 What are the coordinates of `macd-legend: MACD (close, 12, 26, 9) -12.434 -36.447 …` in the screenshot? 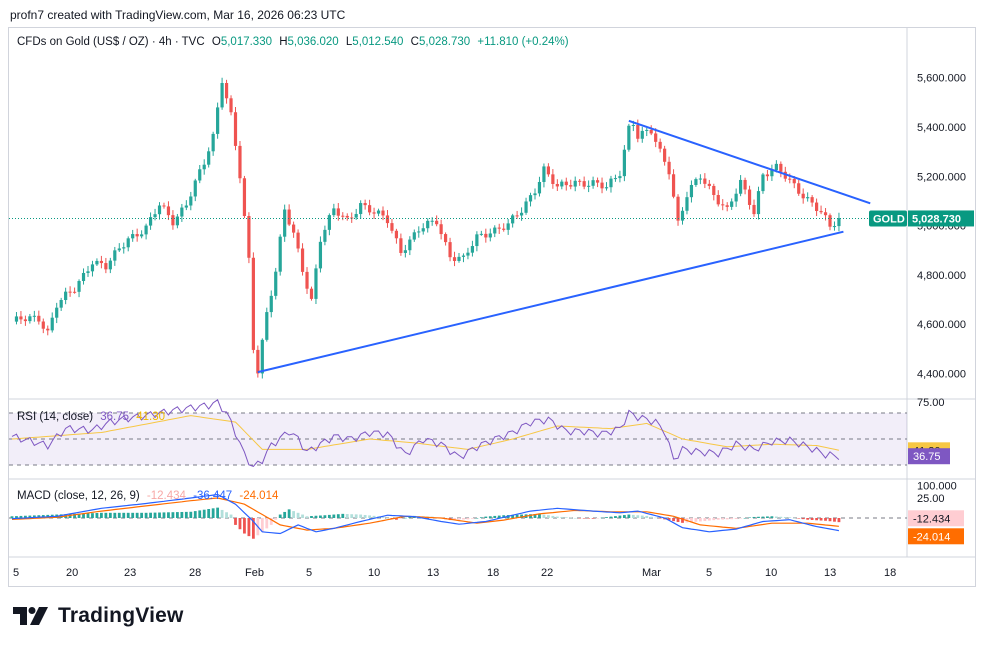 It's located at (148, 496).